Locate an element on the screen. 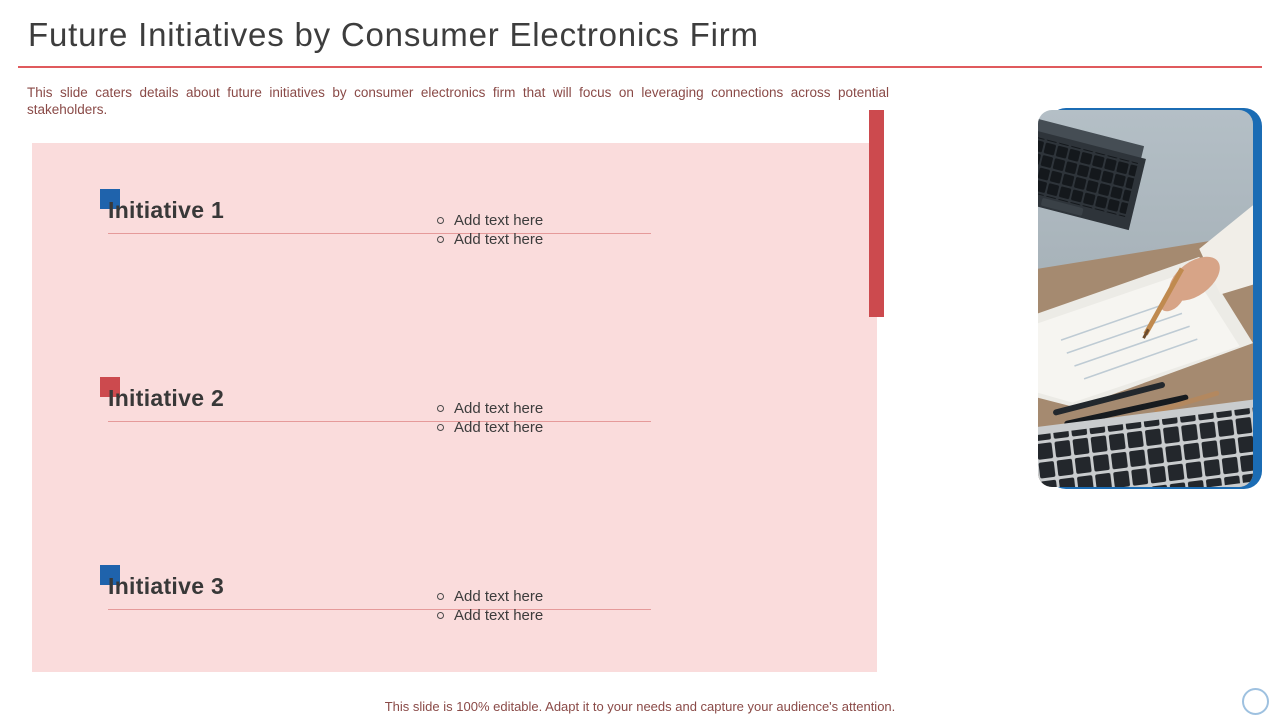  initiative-block-2: Initiative 2 Add text here Add text here is located at coordinates (430, 432).